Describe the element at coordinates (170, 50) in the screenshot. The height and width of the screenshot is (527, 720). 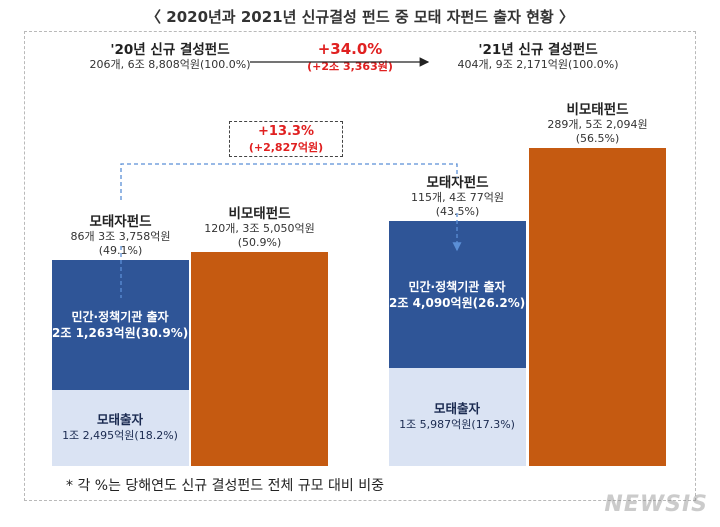
I see `summary-2020-heading: '20년 신규 결성펀드` at that location.